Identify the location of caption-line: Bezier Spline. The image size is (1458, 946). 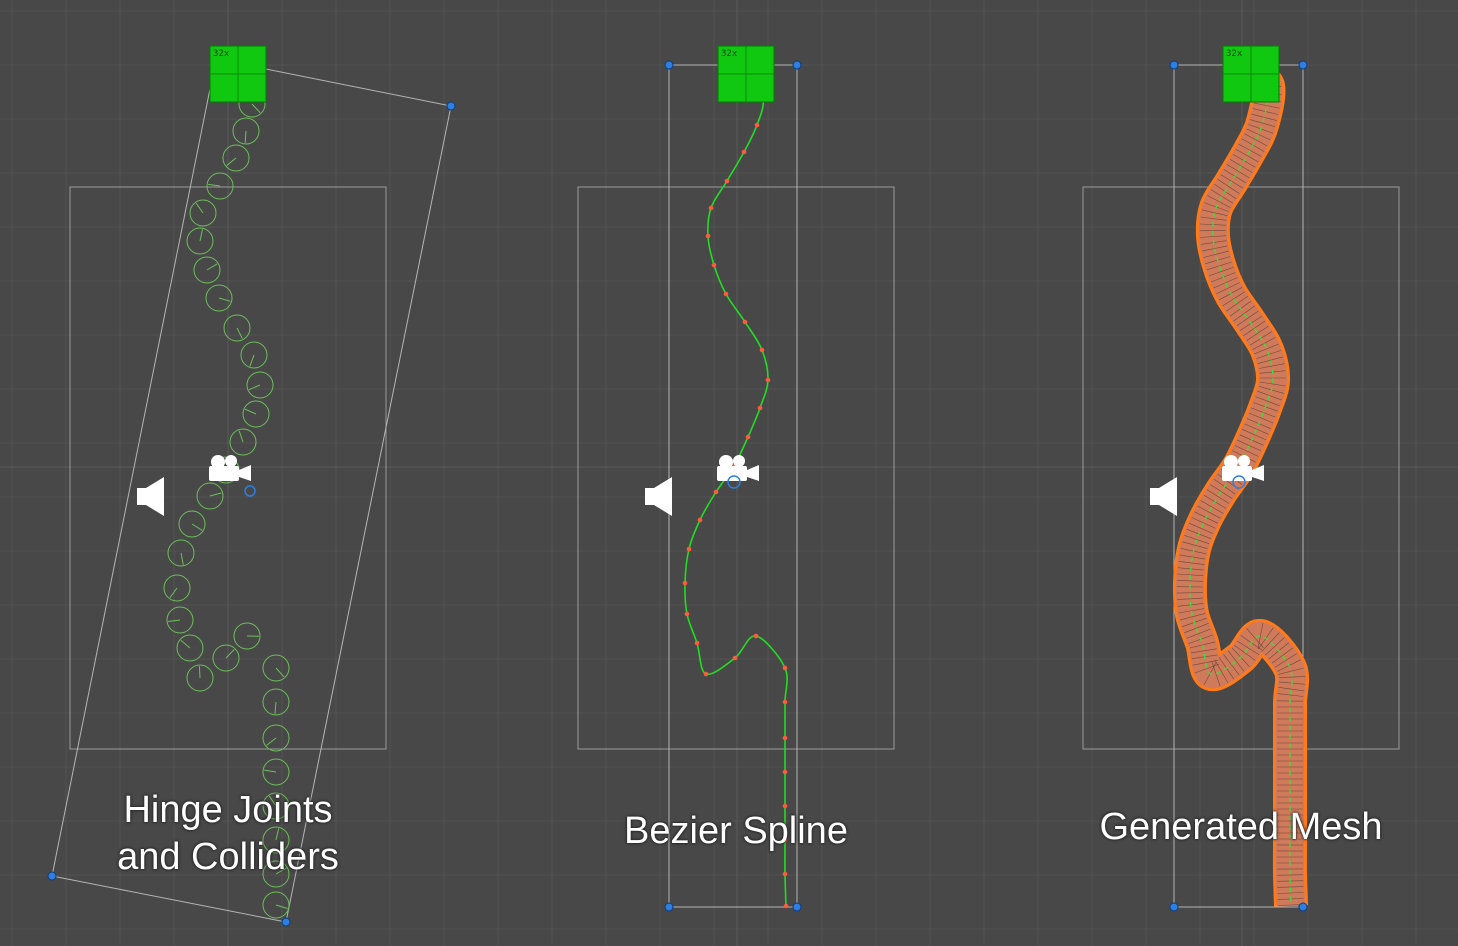
(736, 831).